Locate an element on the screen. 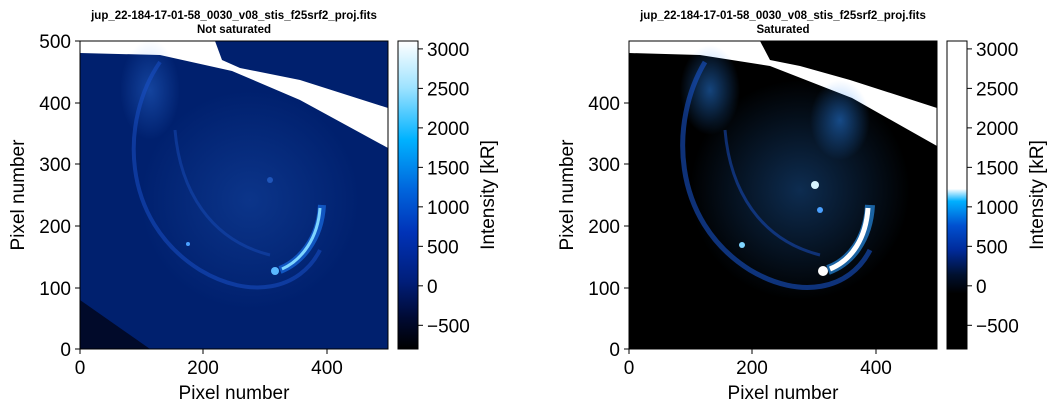  panel-subtitle: Not saturated is located at coordinates (234, 30).